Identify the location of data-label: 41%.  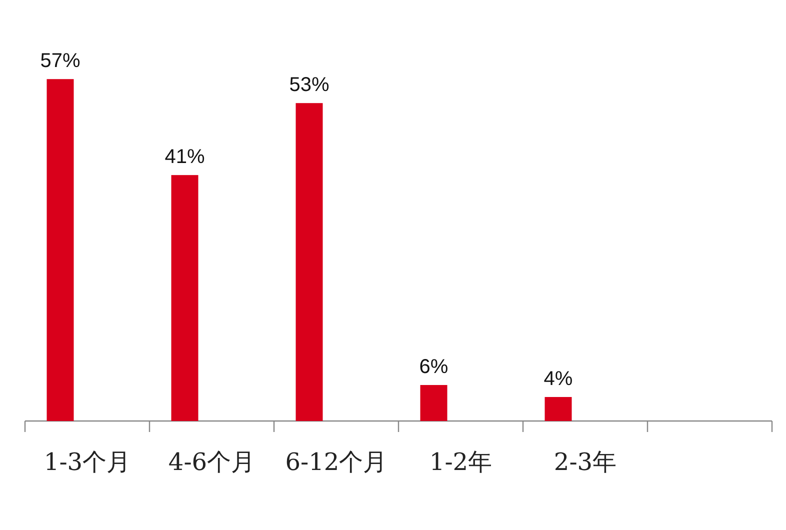
(184, 157).